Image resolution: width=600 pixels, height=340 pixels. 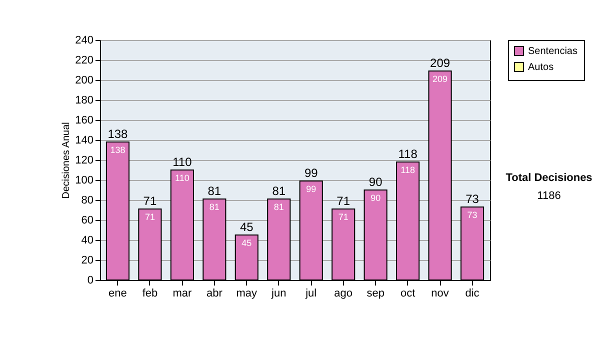 What do you see at coordinates (84, 180) in the screenshot?
I see `y-tick-label: 100` at bounding box center [84, 180].